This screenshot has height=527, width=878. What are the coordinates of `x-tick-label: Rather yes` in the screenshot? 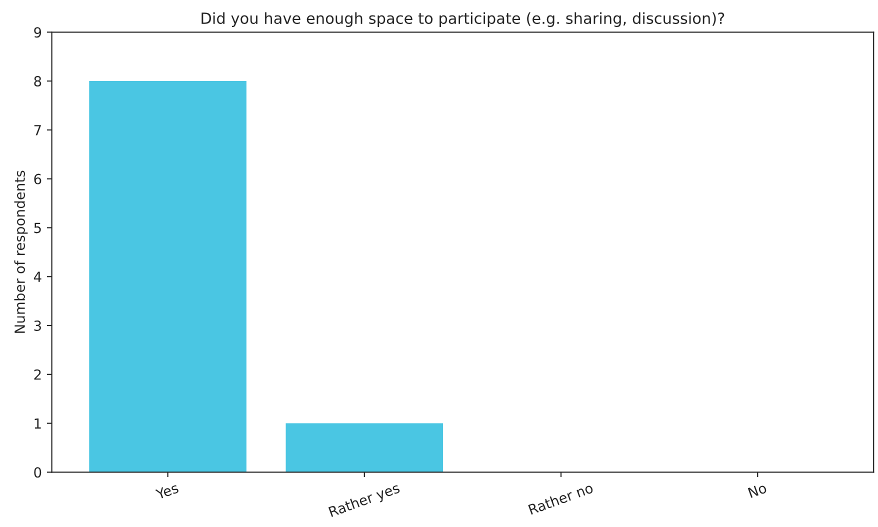 It's located at (365, 501).